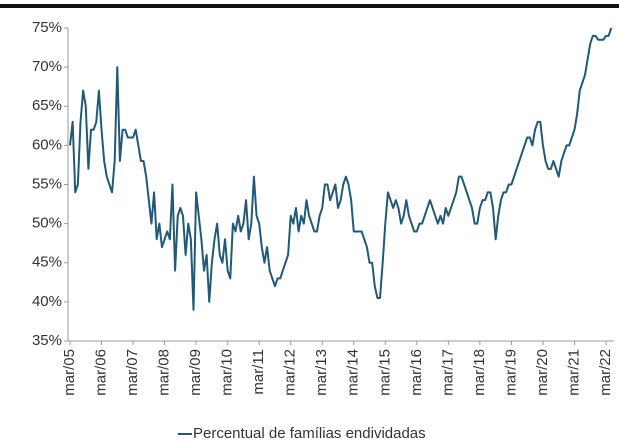  What do you see at coordinates (309, 433) in the screenshot?
I see `legend-label: Percentual de famílias endividadas` at bounding box center [309, 433].